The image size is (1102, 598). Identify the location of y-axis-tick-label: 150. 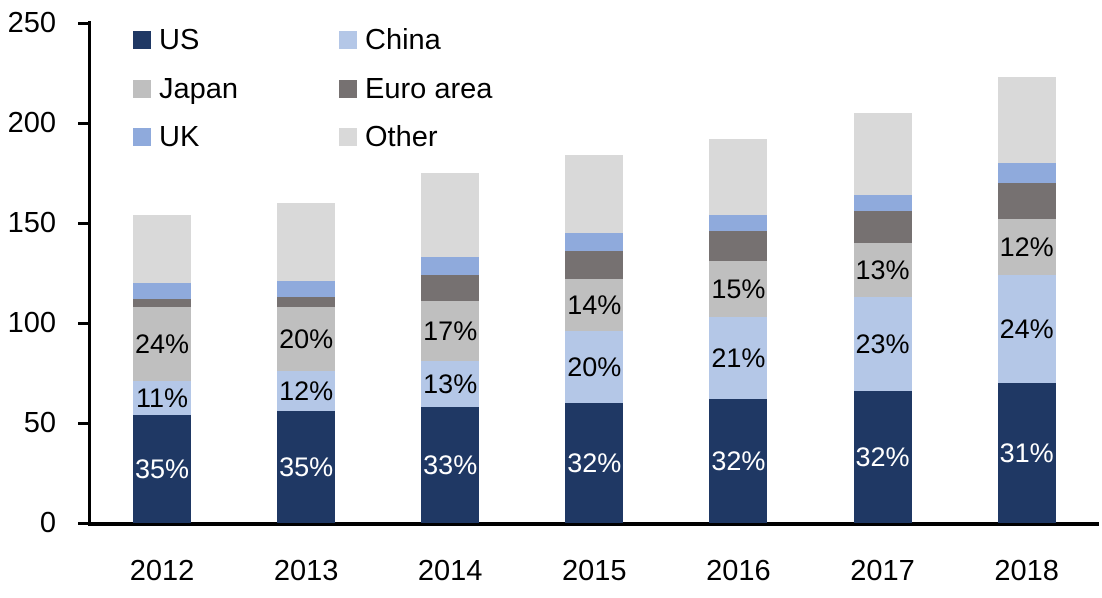
(31, 223).